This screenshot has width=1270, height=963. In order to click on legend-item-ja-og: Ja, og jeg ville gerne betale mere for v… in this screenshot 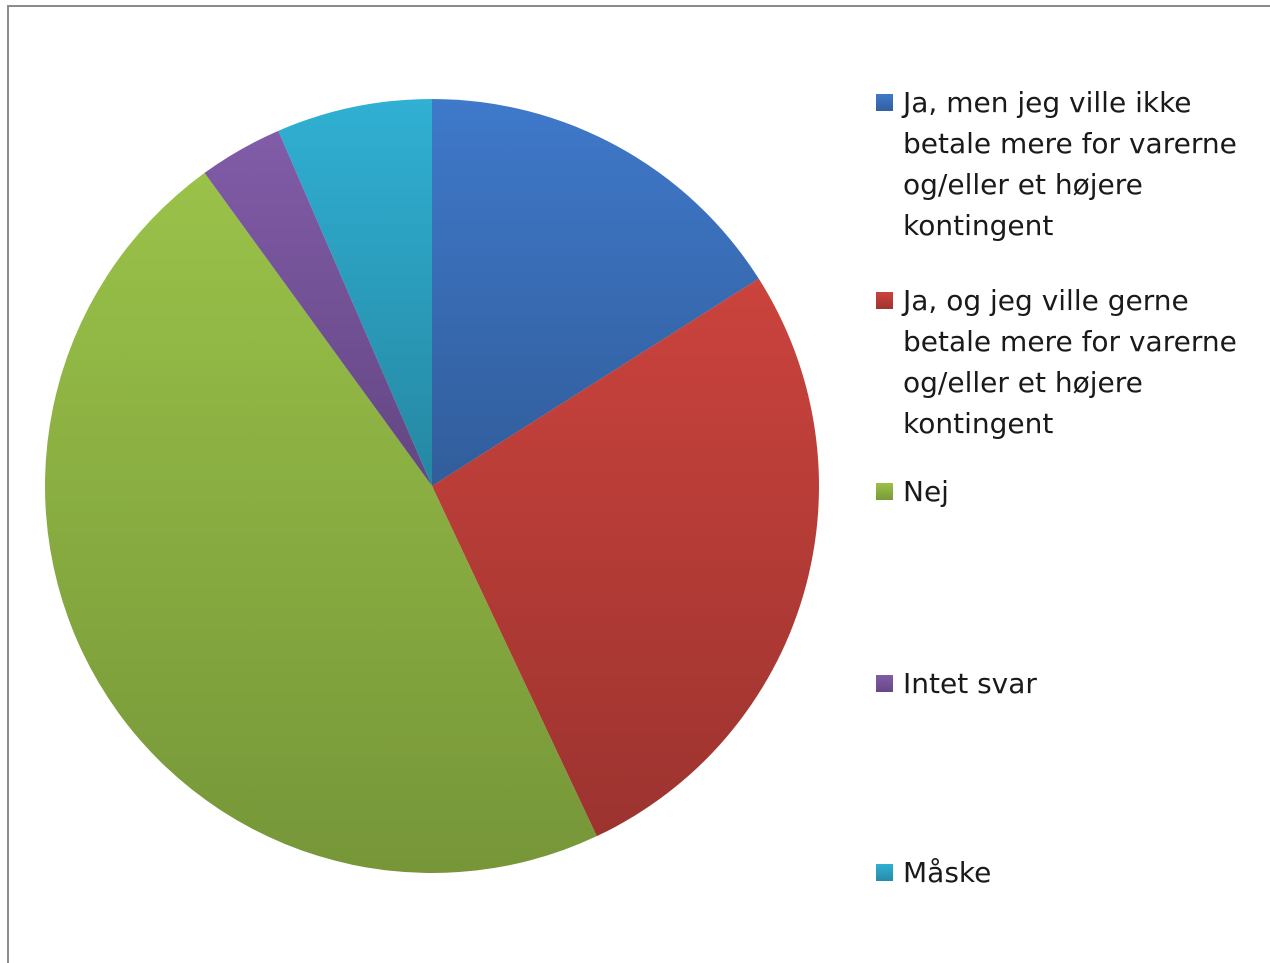, I will do `click(1072, 362)`.